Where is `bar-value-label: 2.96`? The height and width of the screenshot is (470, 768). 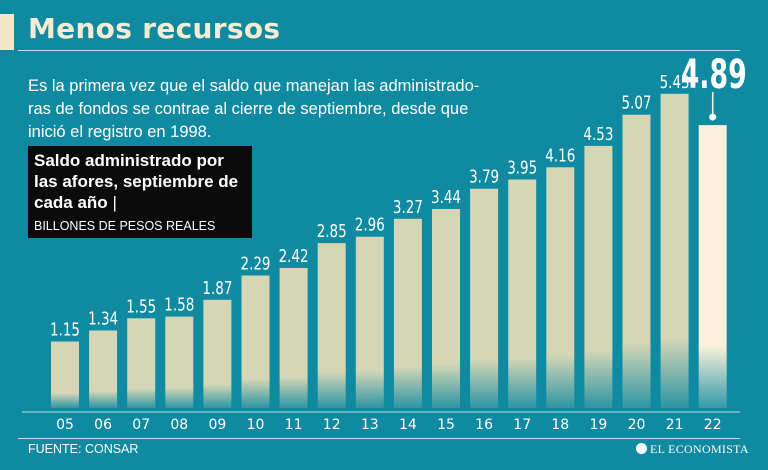 bar-value-label: 2.96 is located at coordinates (370, 225).